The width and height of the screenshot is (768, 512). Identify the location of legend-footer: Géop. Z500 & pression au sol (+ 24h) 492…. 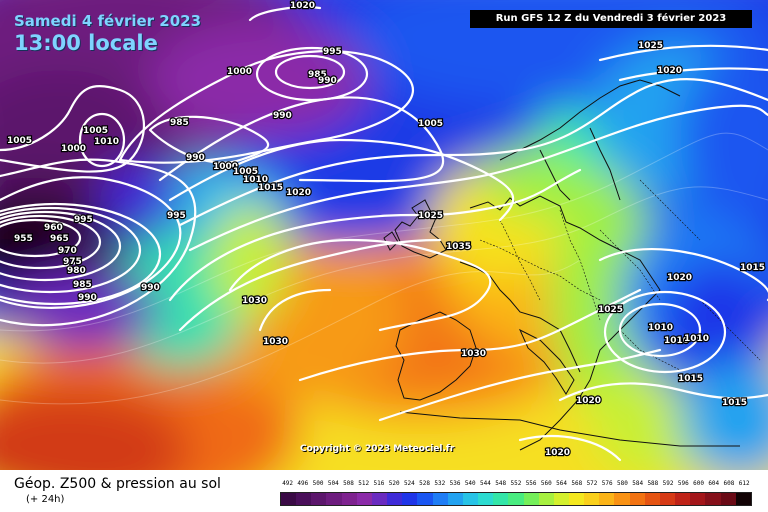
(384, 491).